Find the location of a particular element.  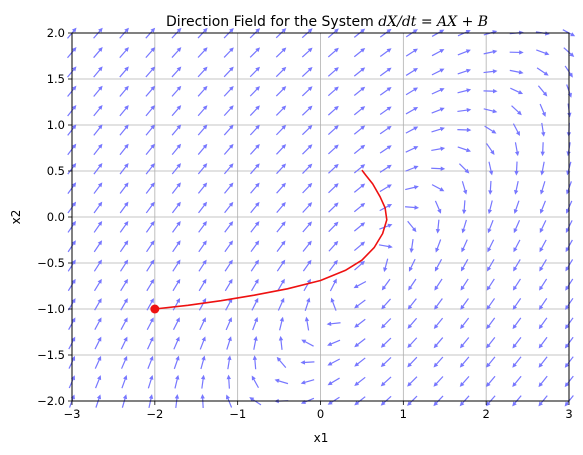

y-tick-label: 2.0 is located at coordinates (56, 33).